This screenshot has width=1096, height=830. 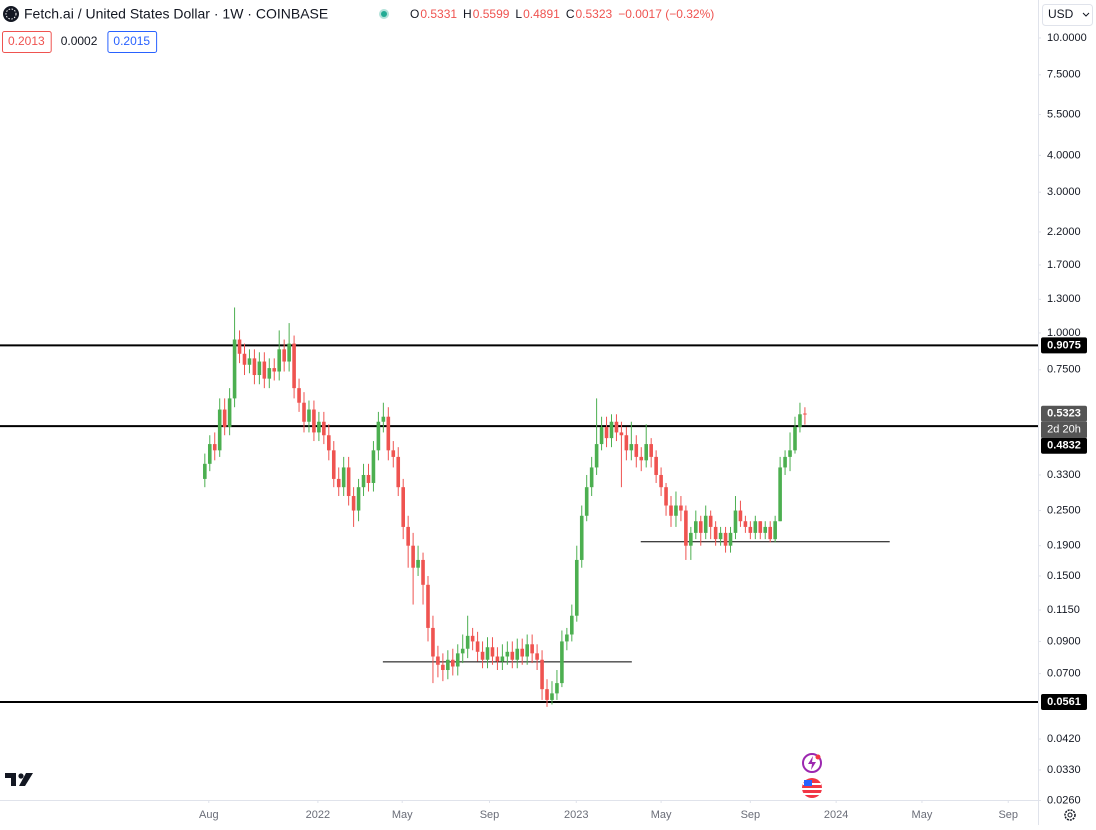 What do you see at coordinates (1064, 114) in the screenshot?
I see `y-tick-label: 5.5000` at bounding box center [1064, 114].